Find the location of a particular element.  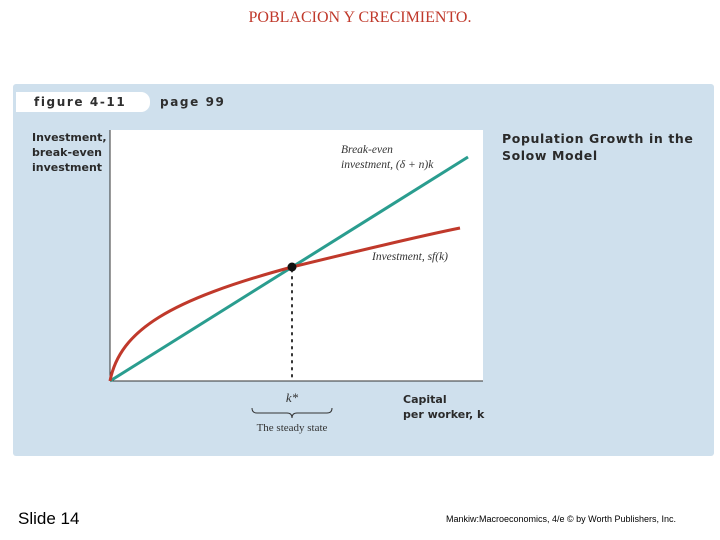

y-axis-label-line-3: investment is located at coordinates (67, 167).